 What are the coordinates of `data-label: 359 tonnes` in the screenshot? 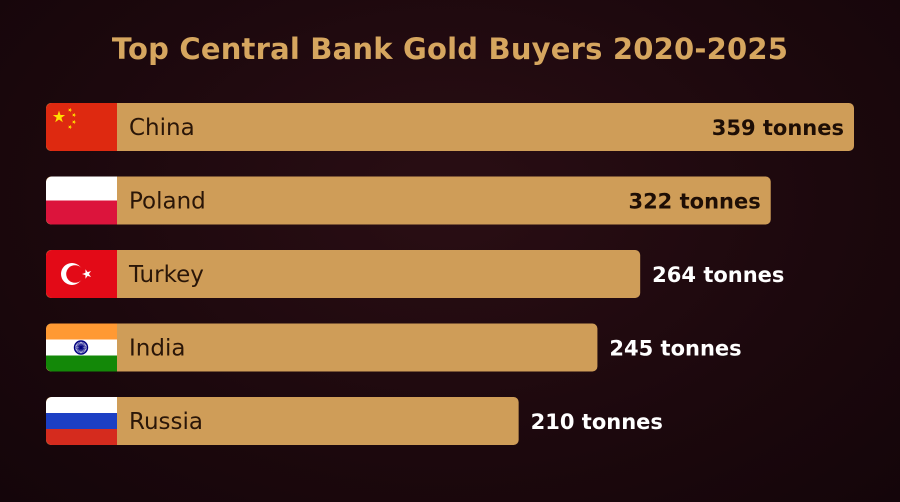 It's located at (778, 128).